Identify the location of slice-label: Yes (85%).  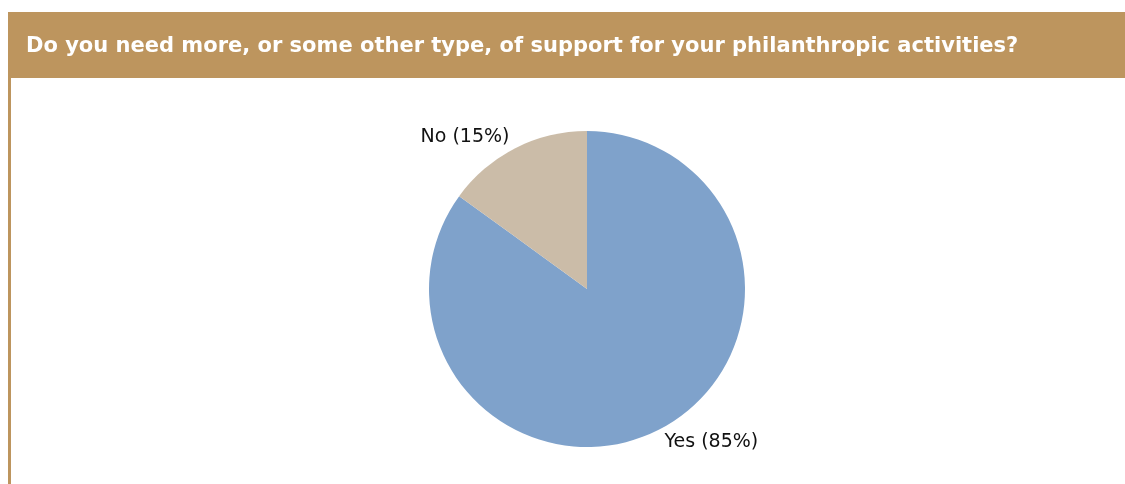
(711, 439).